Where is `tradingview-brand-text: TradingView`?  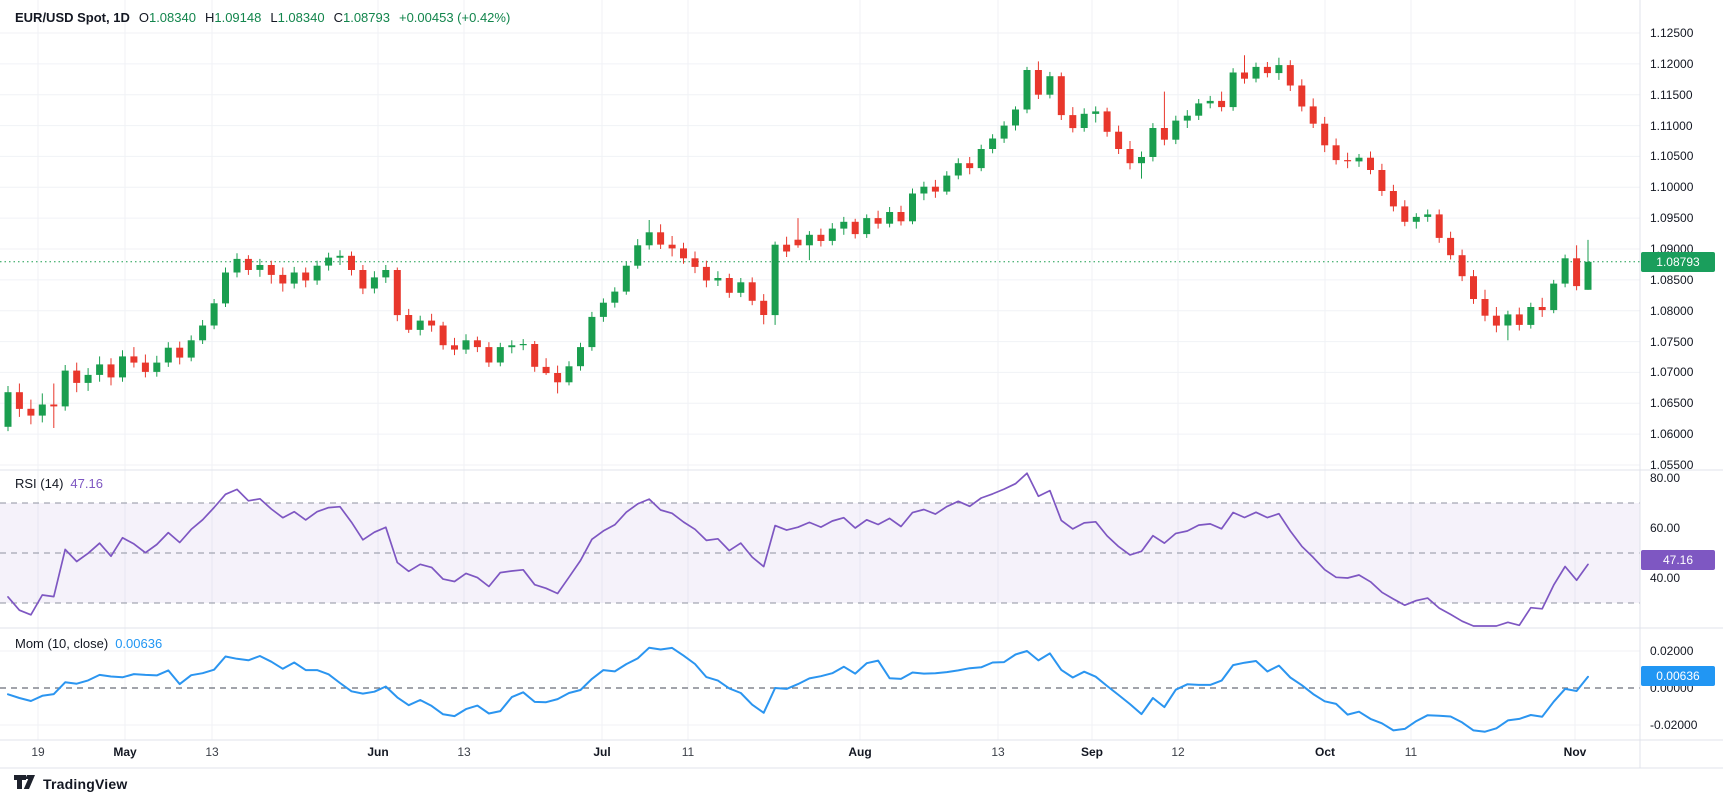
tradingview-brand-text: TradingView is located at coordinates (85, 783).